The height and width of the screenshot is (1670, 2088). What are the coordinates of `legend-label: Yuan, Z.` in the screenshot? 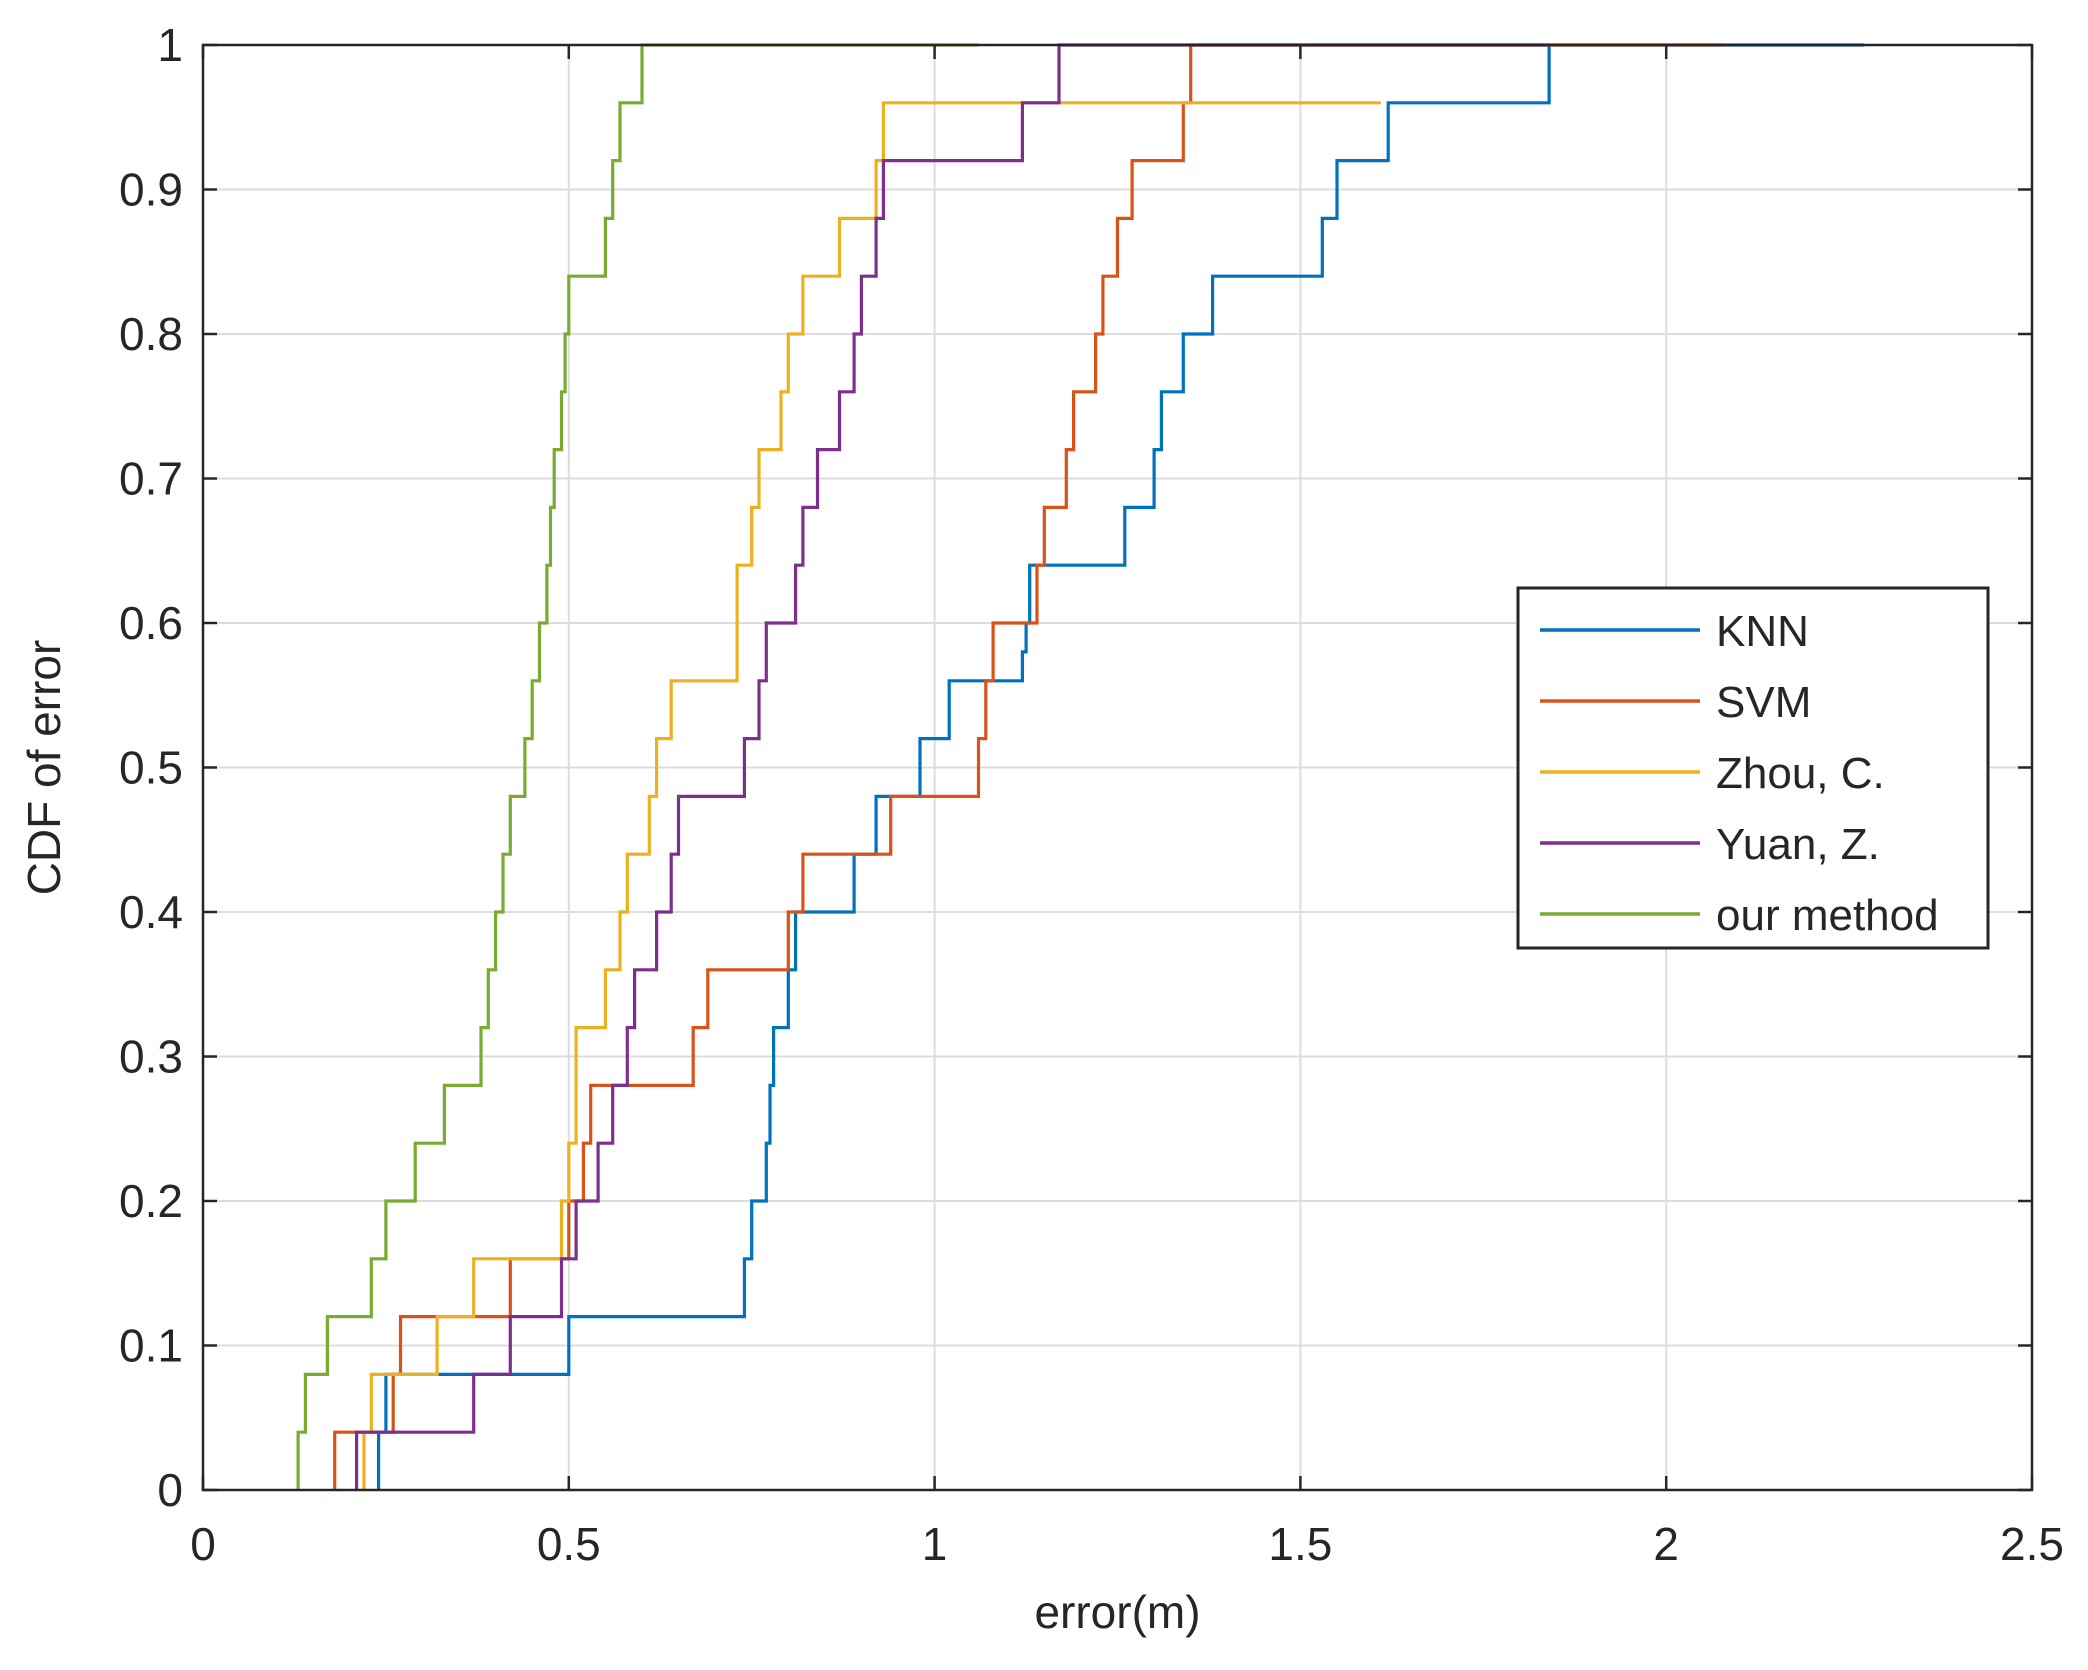 It's located at (1798, 844).